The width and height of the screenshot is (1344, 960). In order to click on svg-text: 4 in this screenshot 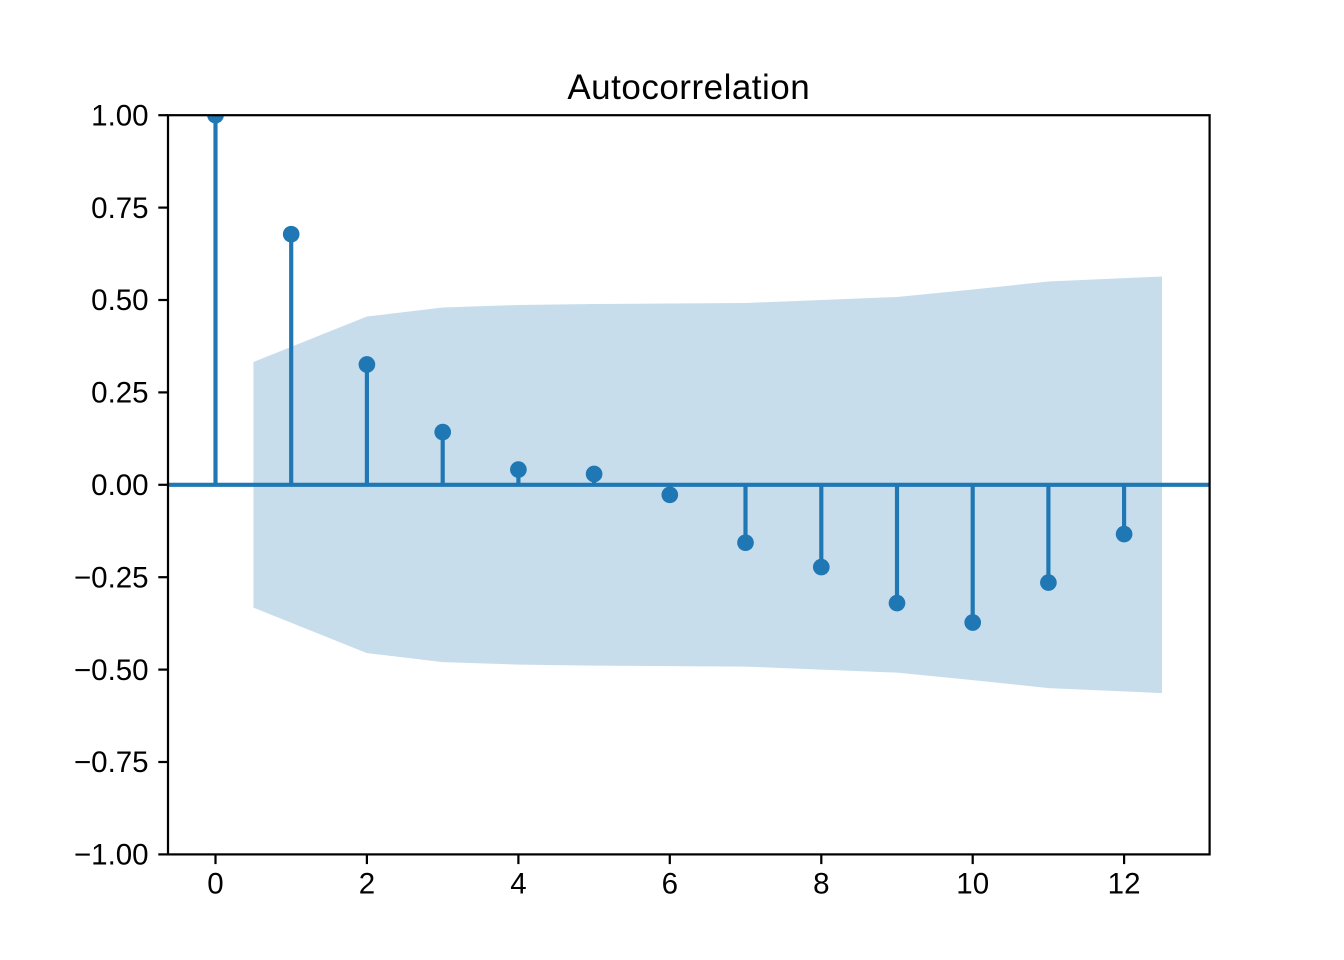, I will do `click(518, 883)`.